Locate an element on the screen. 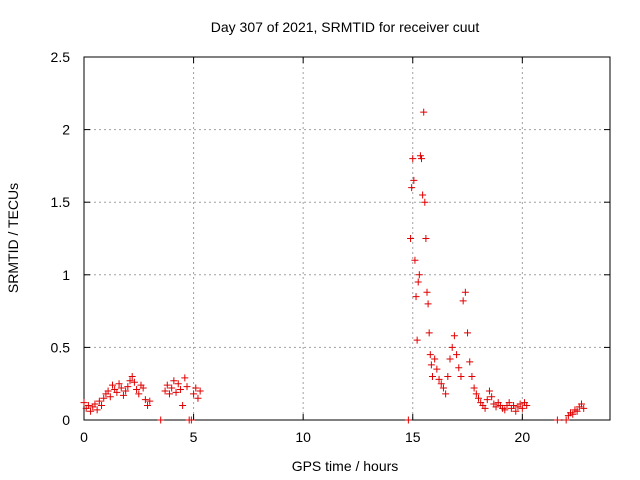 The height and width of the screenshot is (480, 640). y-tick-label: 2.5 is located at coordinates (61, 57).